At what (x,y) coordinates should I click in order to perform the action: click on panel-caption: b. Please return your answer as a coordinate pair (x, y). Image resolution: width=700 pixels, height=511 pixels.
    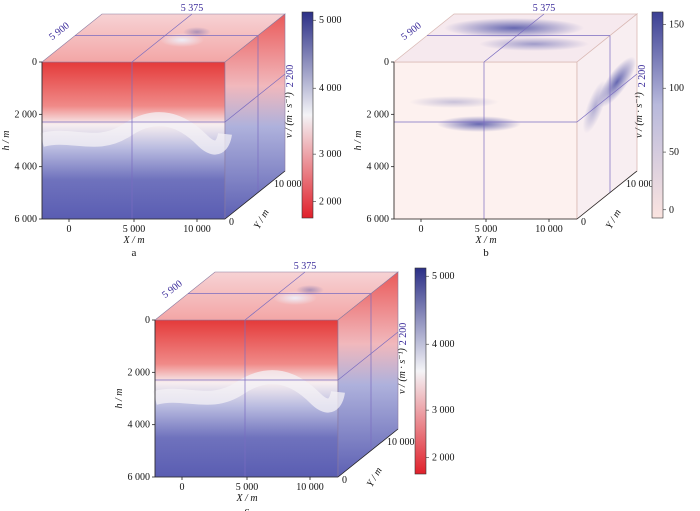
    Looking at the image, I should click on (486, 253).